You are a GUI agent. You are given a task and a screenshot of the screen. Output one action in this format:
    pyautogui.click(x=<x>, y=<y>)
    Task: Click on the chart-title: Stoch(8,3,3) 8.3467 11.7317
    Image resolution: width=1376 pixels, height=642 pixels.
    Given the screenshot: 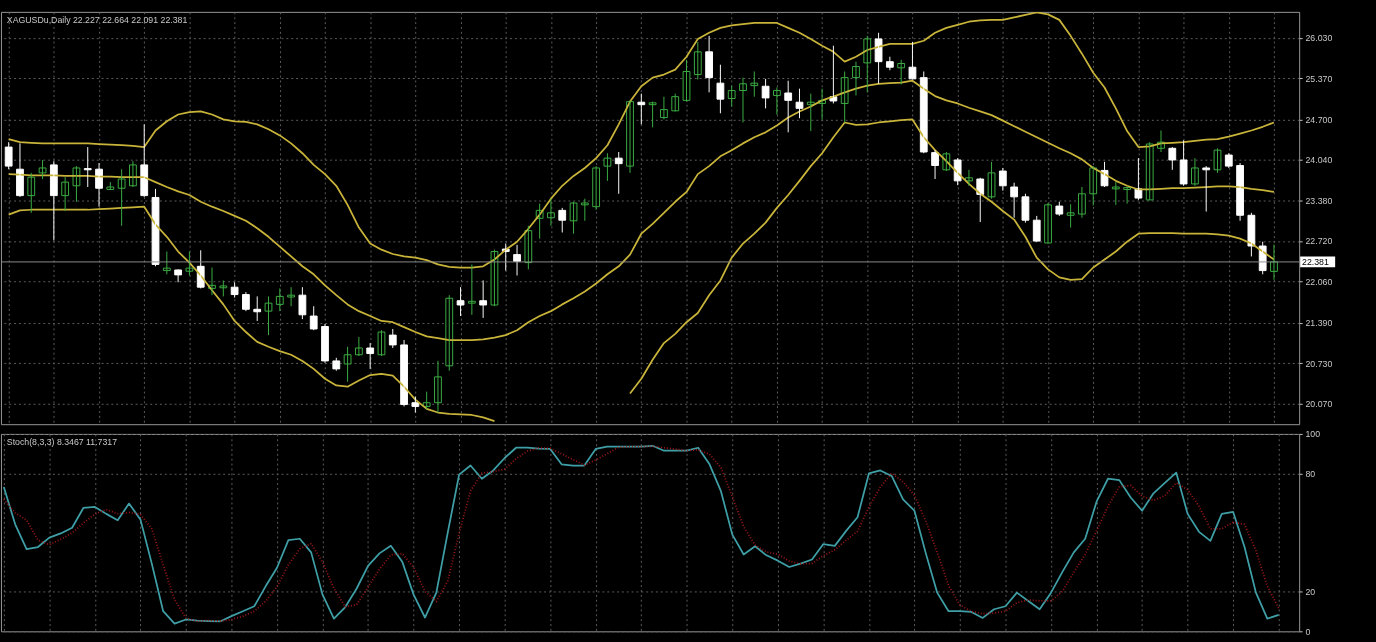 What is the action you would take?
    pyautogui.click(x=62, y=441)
    